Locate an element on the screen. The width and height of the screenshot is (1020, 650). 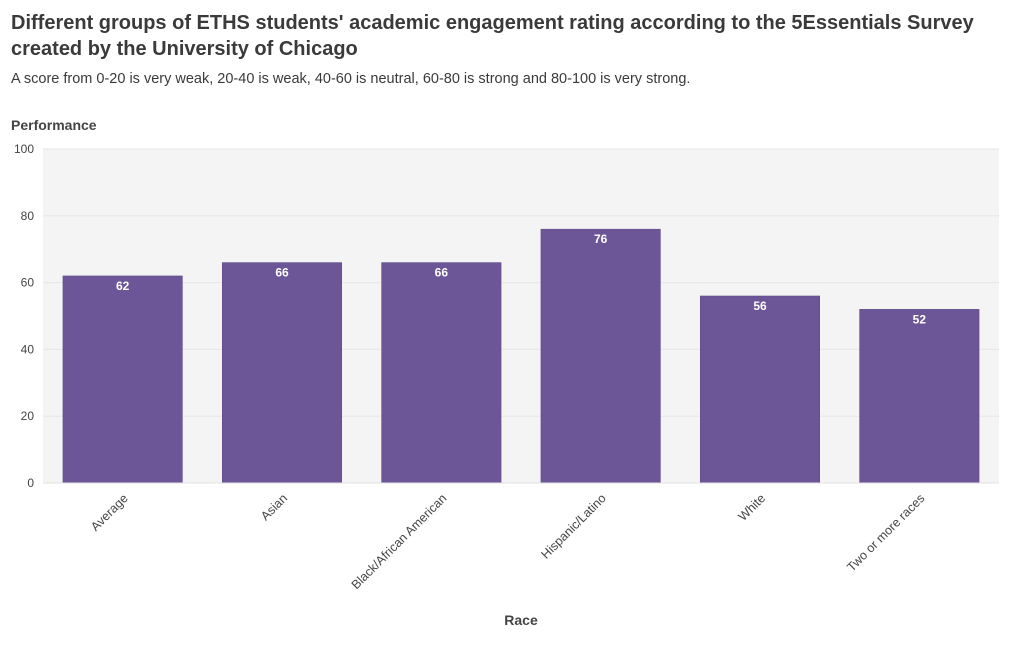
x-tick-label: White is located at coordinates (752, 507).